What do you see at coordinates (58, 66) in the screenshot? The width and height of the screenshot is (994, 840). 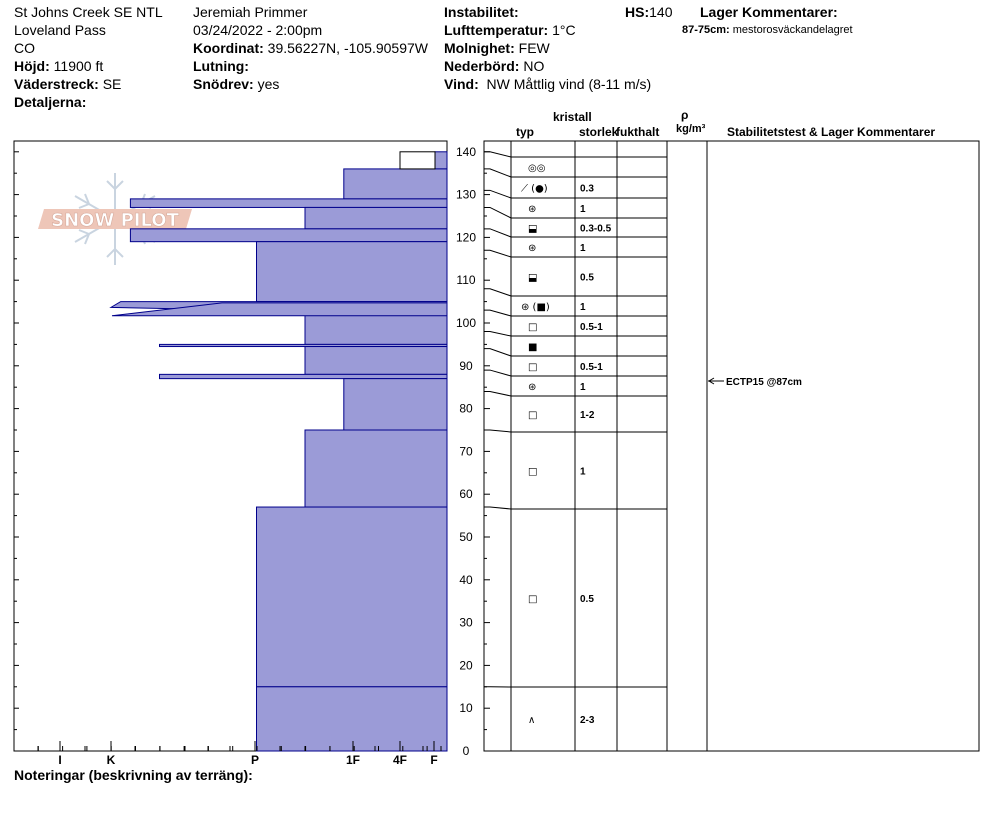 I see `elevation: Höjd: 11900 ft` at bounding box center [58, 66].